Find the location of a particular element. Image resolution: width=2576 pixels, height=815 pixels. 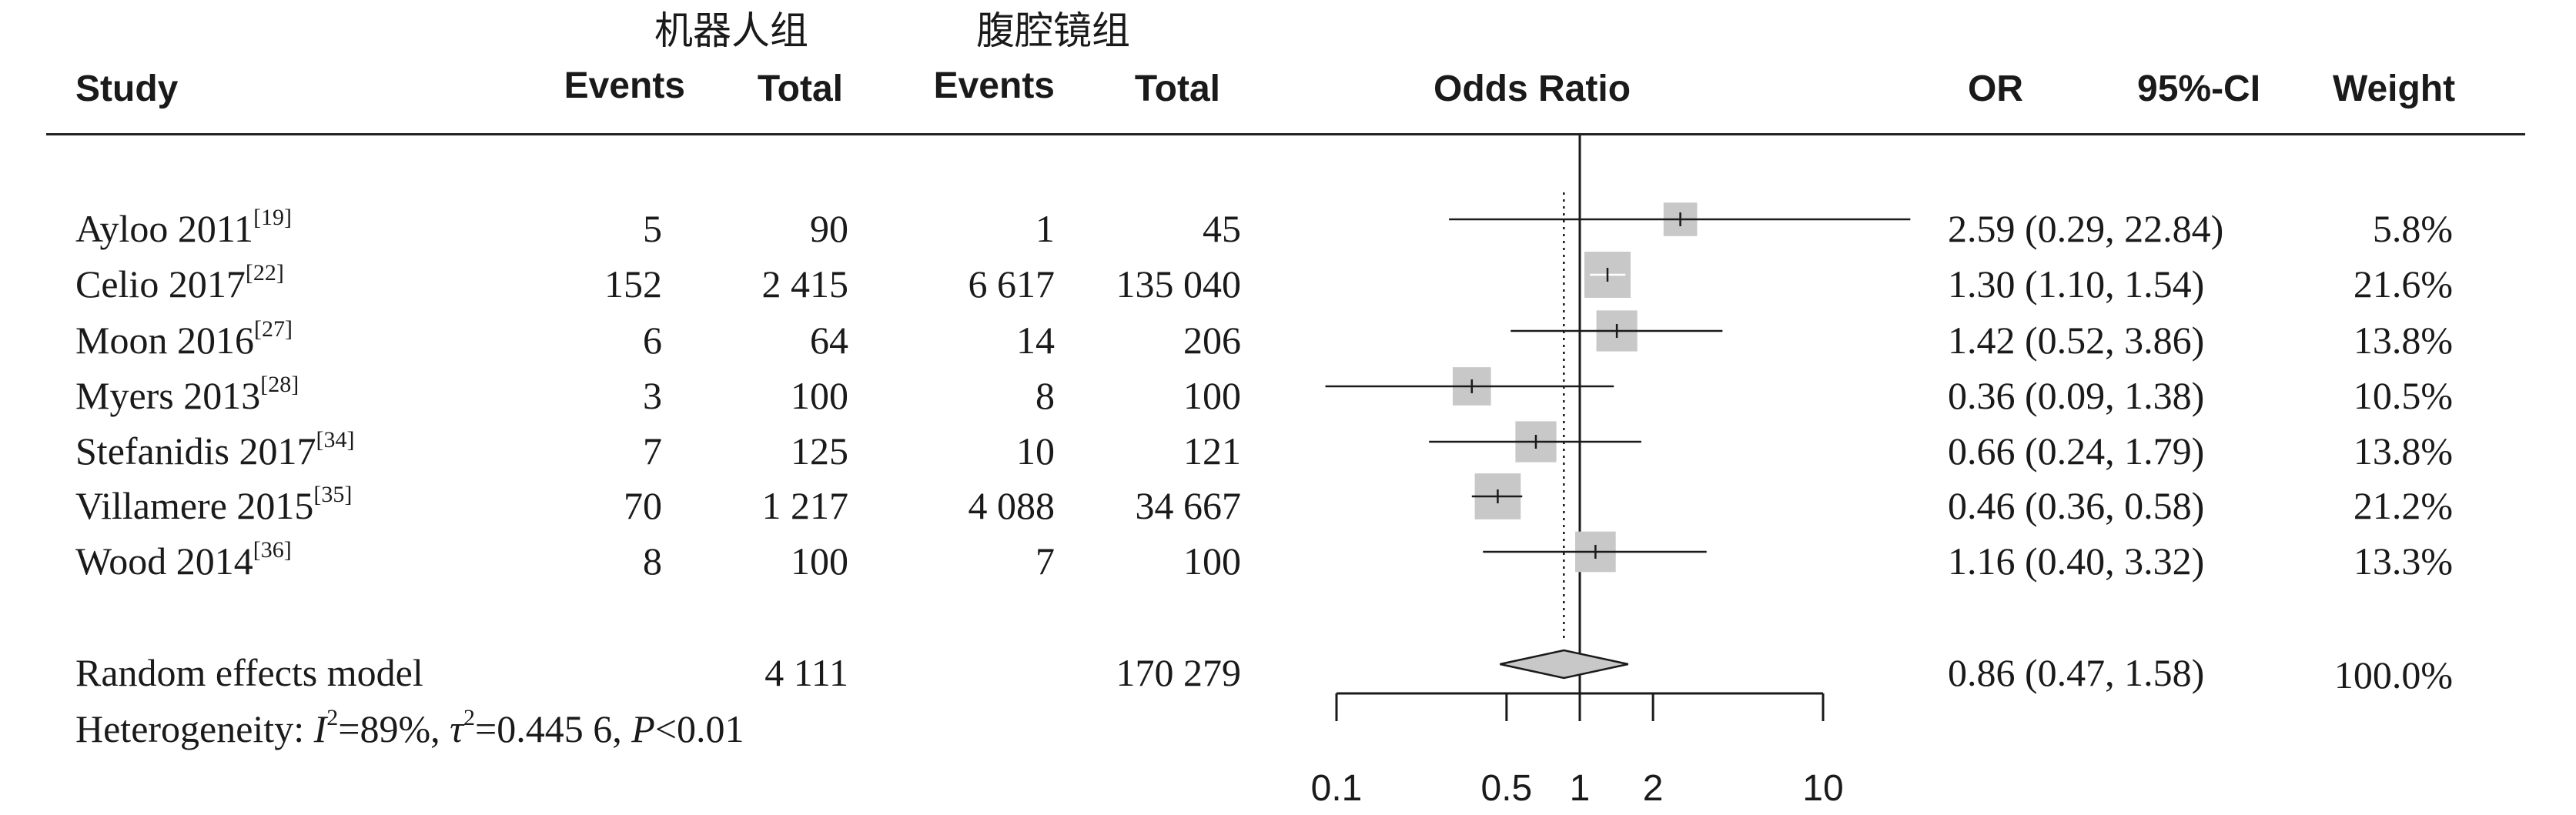

study-weight: 21.2% is located at coordinates (2403, 505).